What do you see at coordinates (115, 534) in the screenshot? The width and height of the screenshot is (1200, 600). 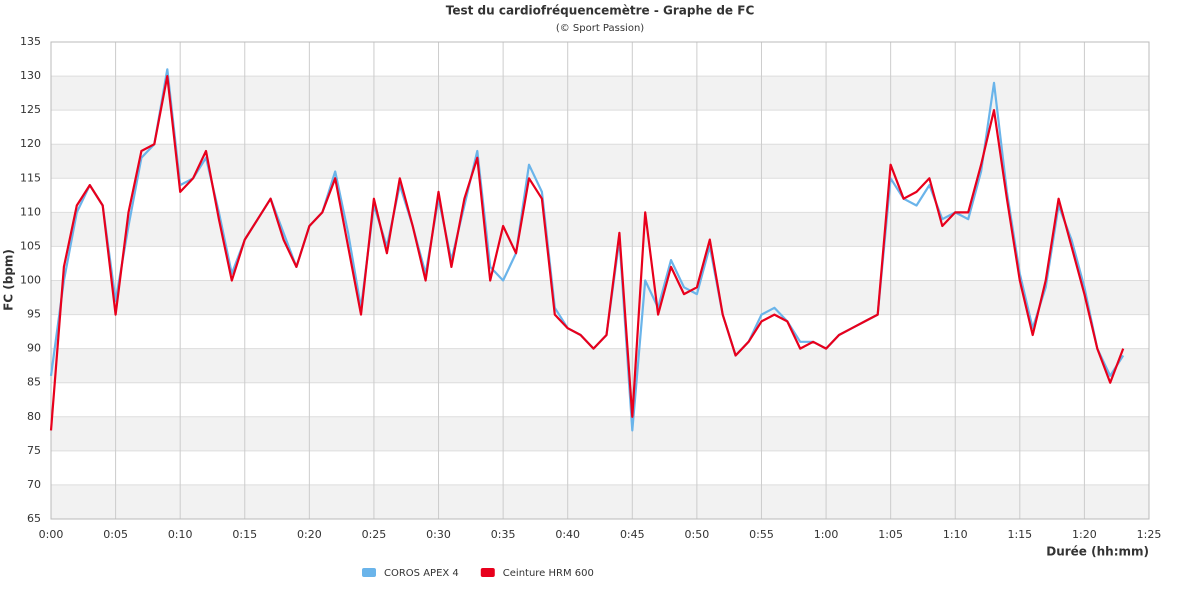 I see `x-tick-label: 0:05` at bounding box center [115, 534].